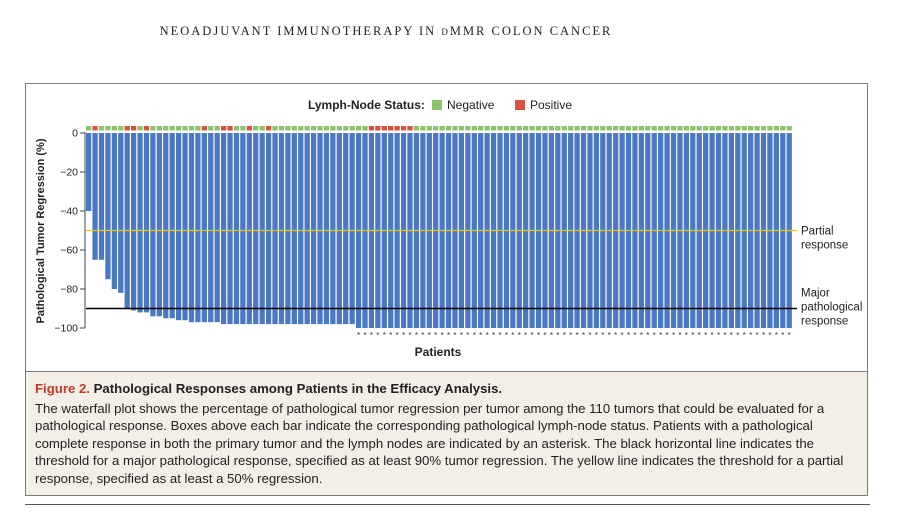 The width and height of the screenshot is (900, 518). Describe the element at coordinates (75, 134) in the screenshot. I see `y-tick-label: 0` at that location.